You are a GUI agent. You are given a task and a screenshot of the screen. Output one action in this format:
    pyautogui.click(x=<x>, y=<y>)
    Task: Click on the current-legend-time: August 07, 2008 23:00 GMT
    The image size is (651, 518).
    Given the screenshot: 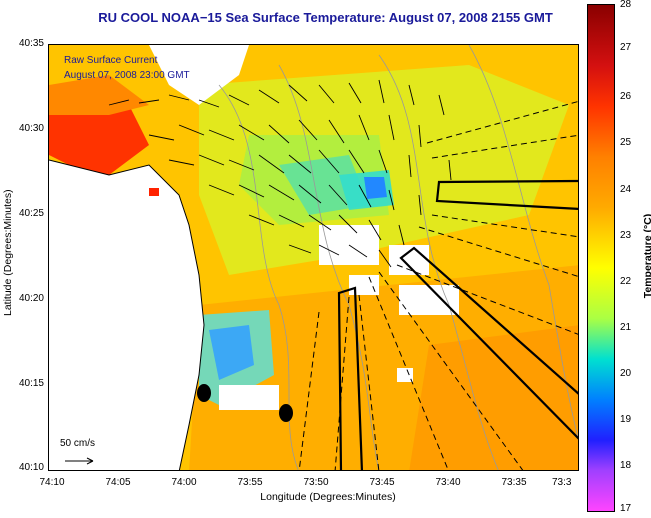 What is the action you would take?
    pyautogui.click(x=127, y=75)
    